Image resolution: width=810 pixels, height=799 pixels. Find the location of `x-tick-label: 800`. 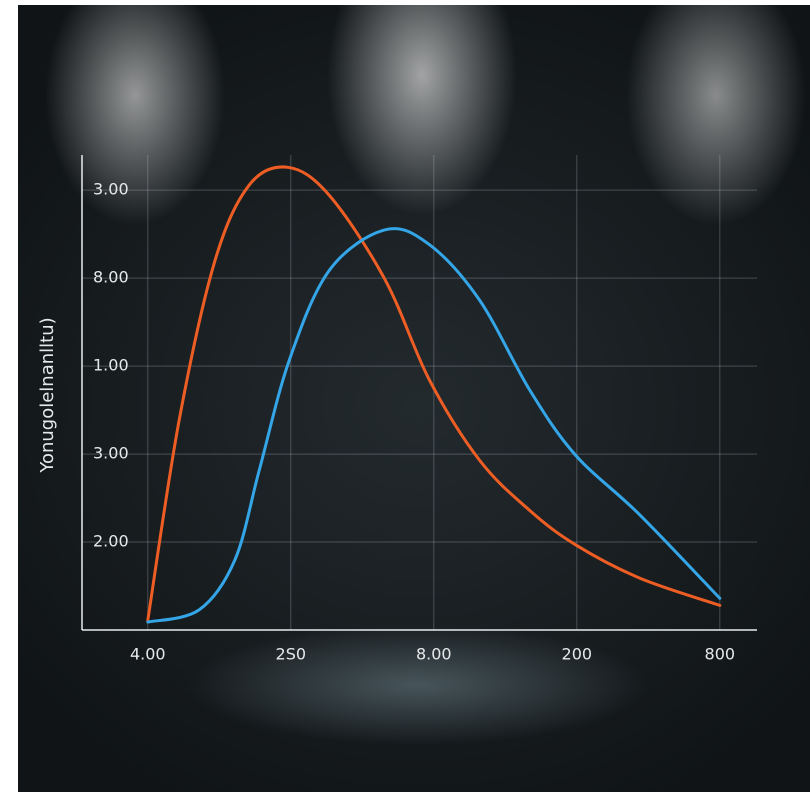

x-tick-label: 800 is located at coordinates (720, 654).